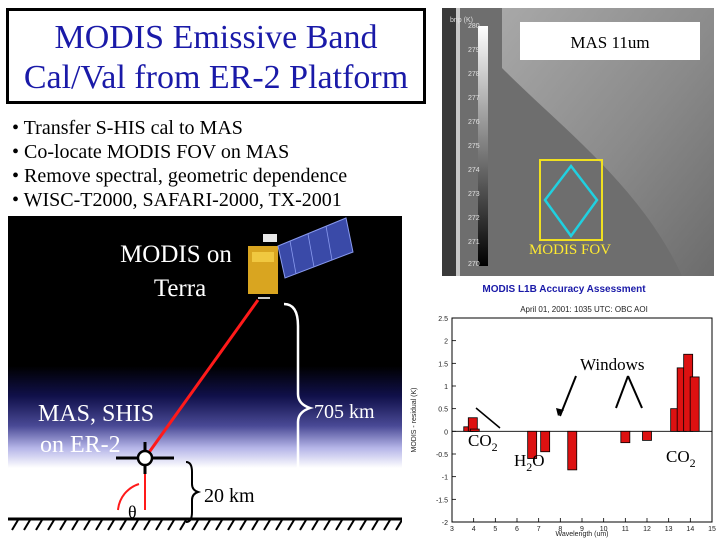 The image size is (720, 543). I want to click on h2o-label: H2O, so click(529, 462).